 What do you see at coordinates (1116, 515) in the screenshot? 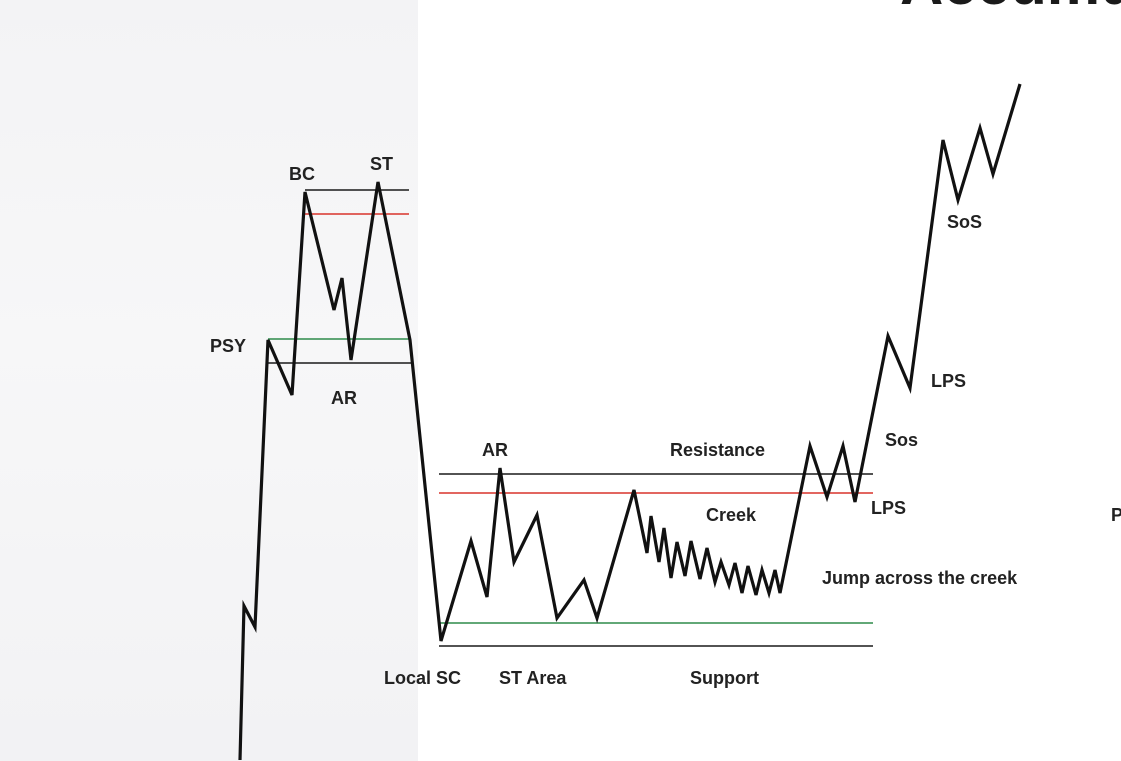
I see `label-cut-right: P` at bounding box center [1116, 515].